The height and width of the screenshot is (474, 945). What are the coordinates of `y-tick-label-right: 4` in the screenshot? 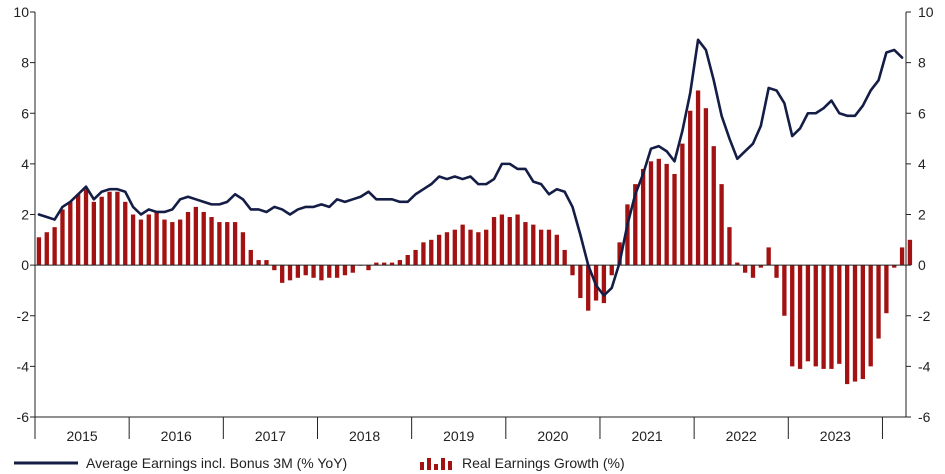 It's located at (922, 164).